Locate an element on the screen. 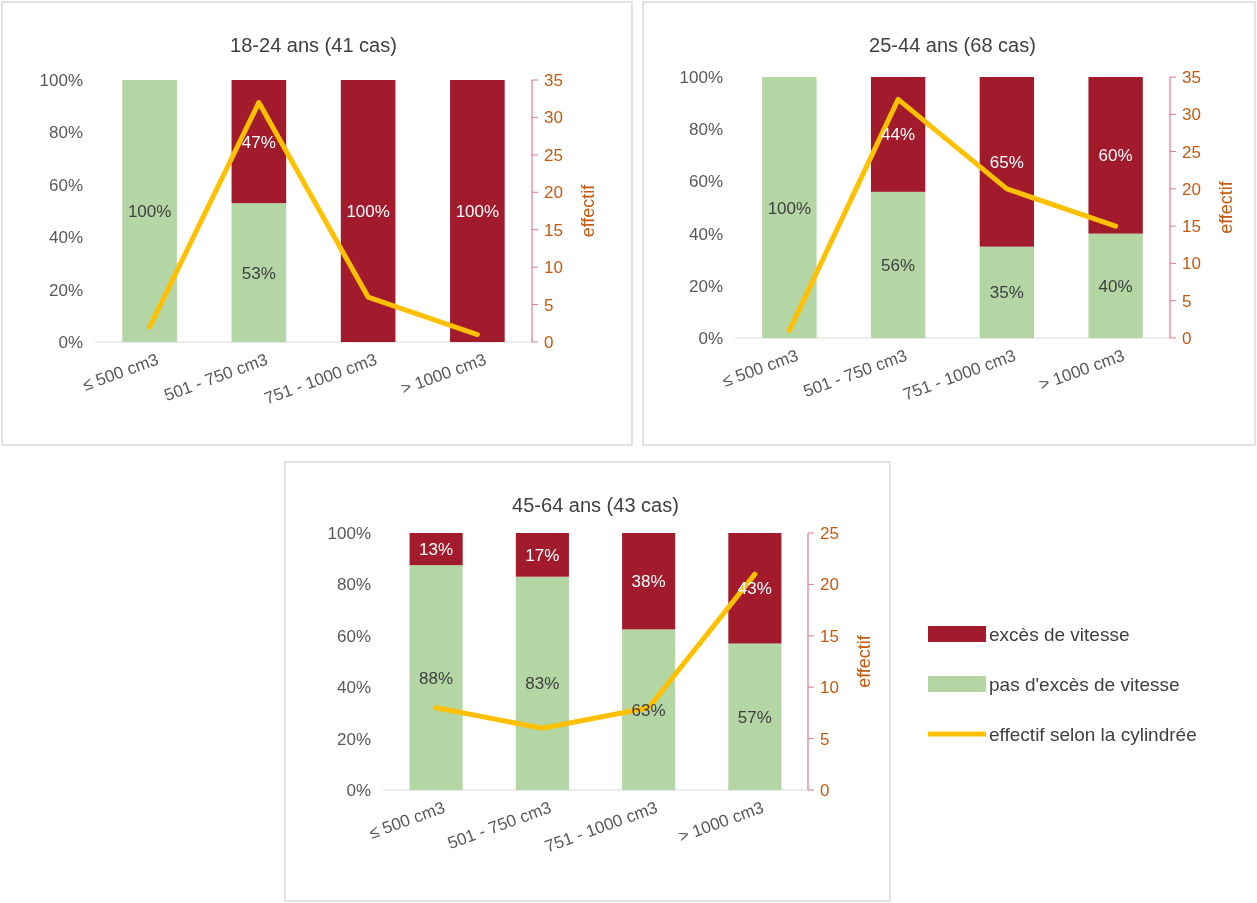 This screenshot has height=903, width=1257. legend-label: excès de vitesse is located at coordinates (1059, 634).